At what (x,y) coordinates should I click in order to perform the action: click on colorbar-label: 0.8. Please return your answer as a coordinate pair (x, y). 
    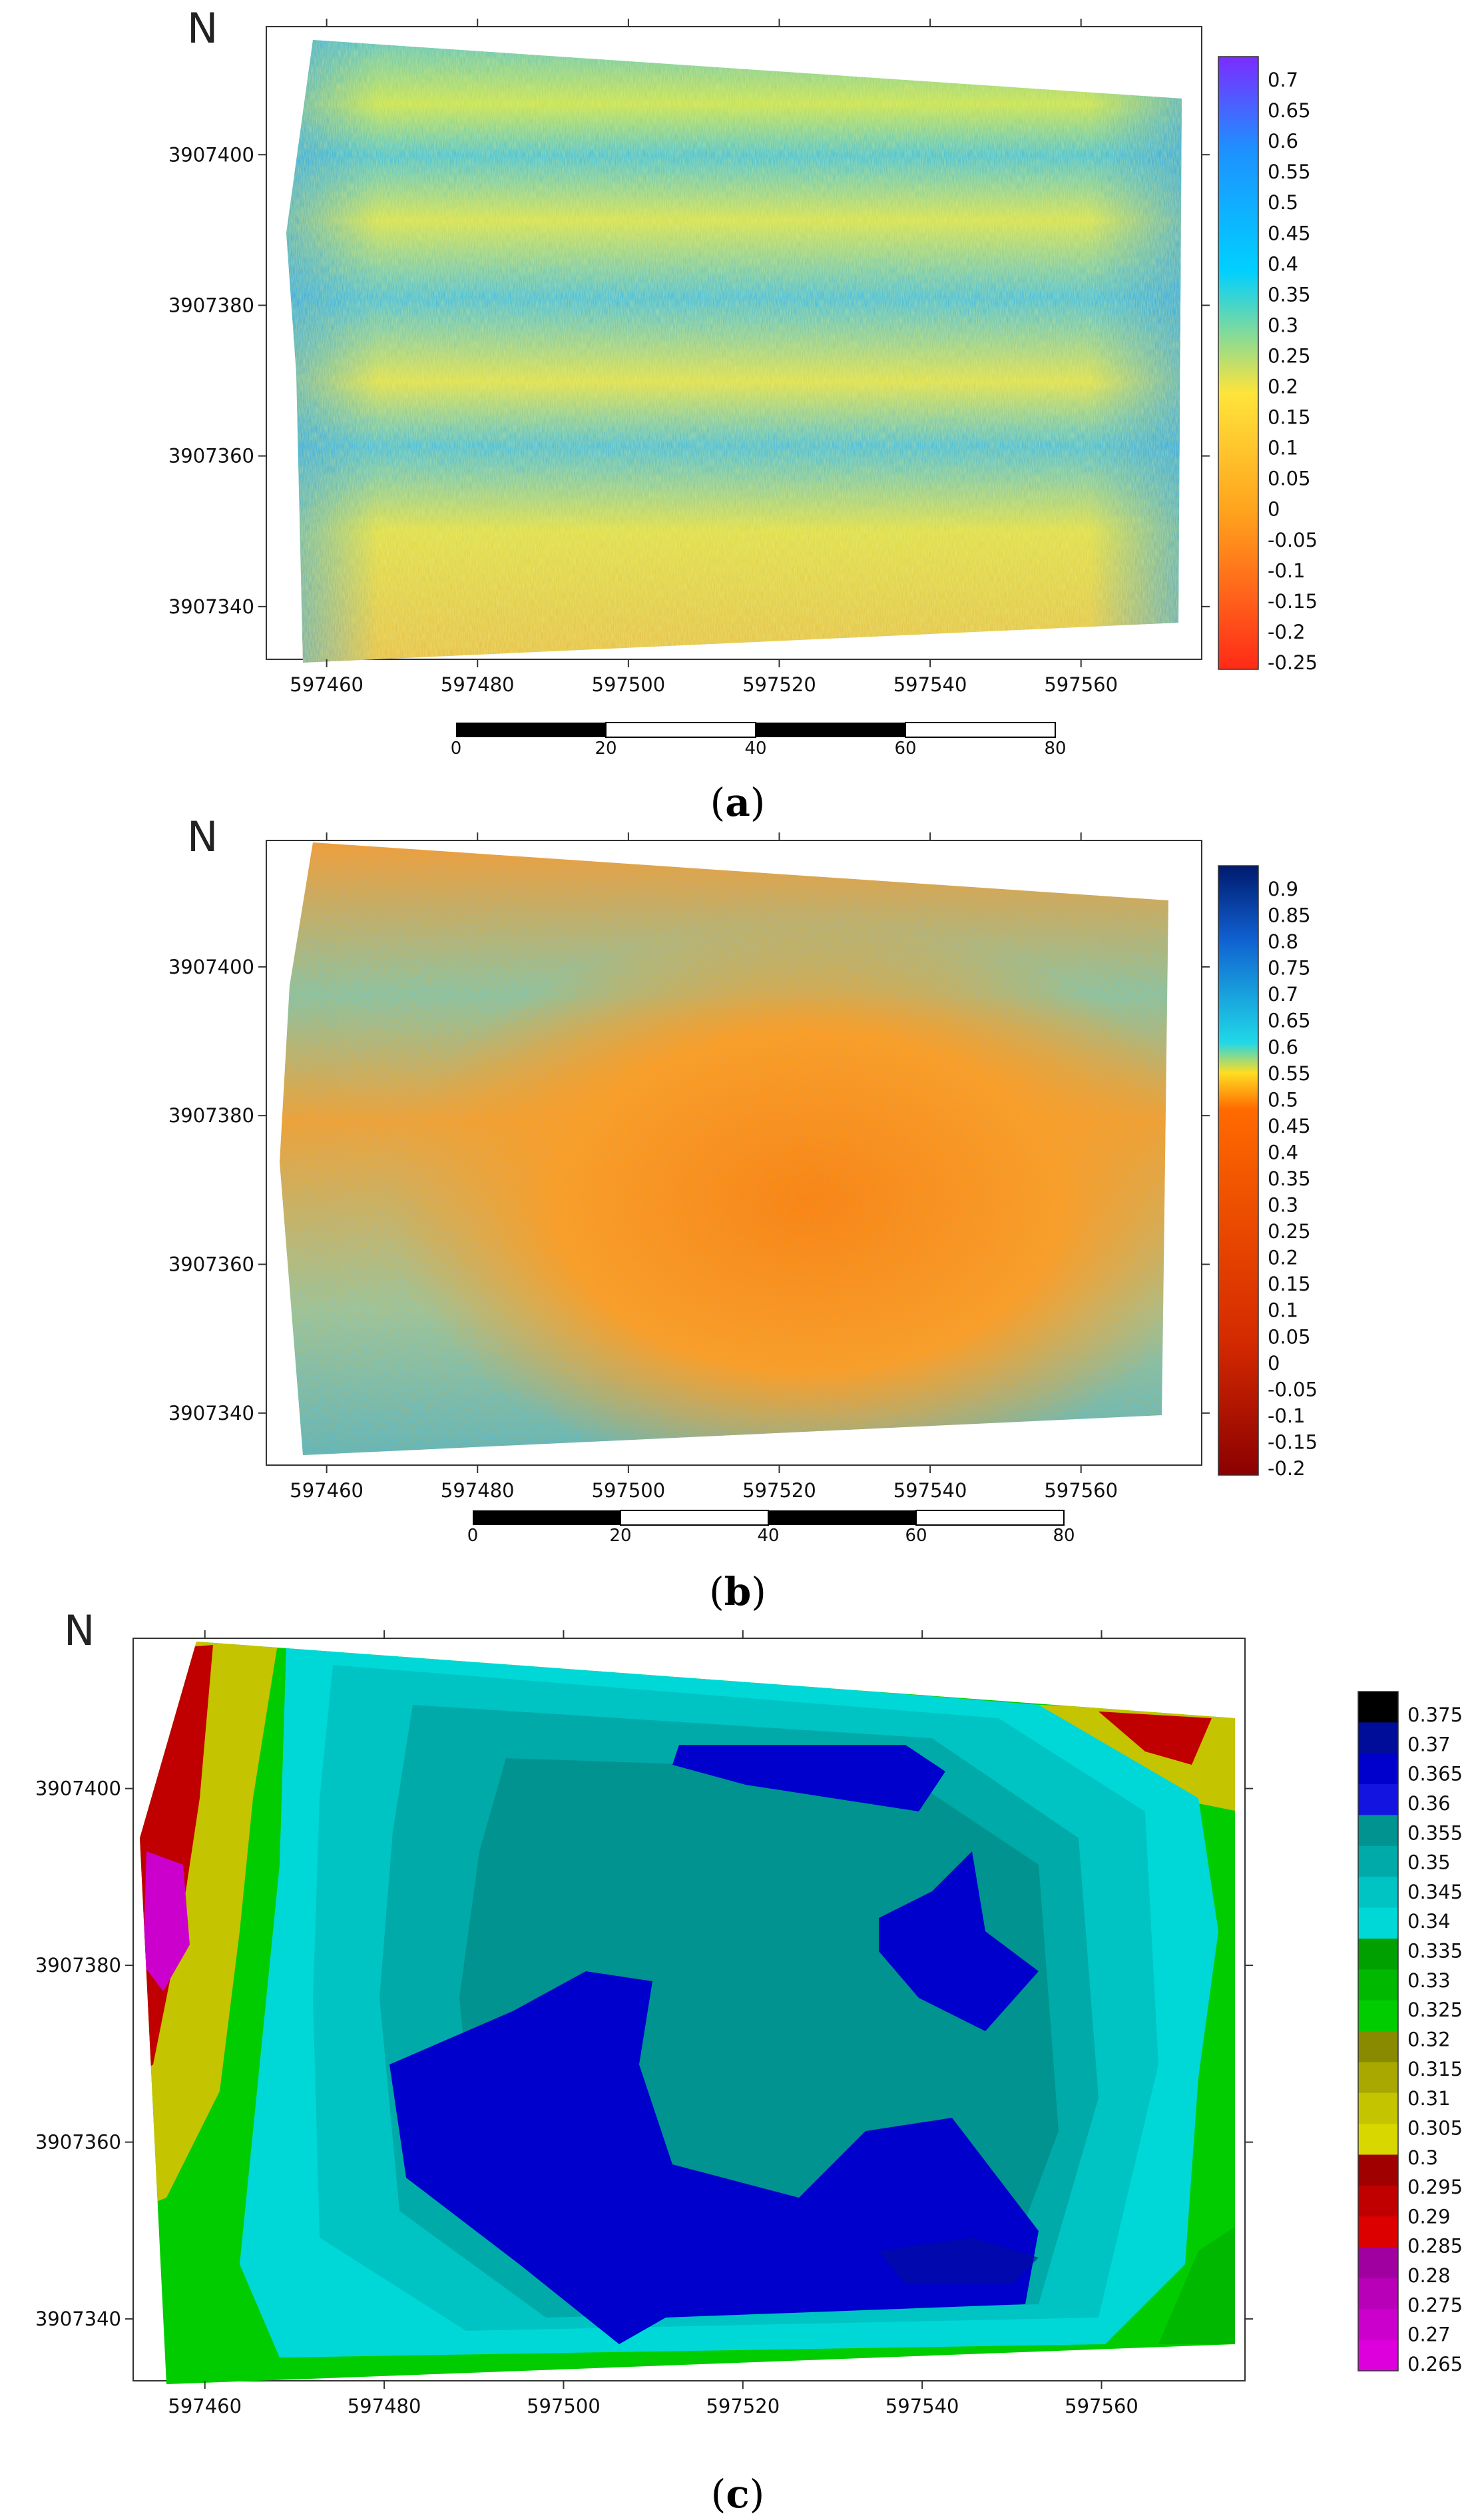
    Looking at the image, I should click on (1283, 941).